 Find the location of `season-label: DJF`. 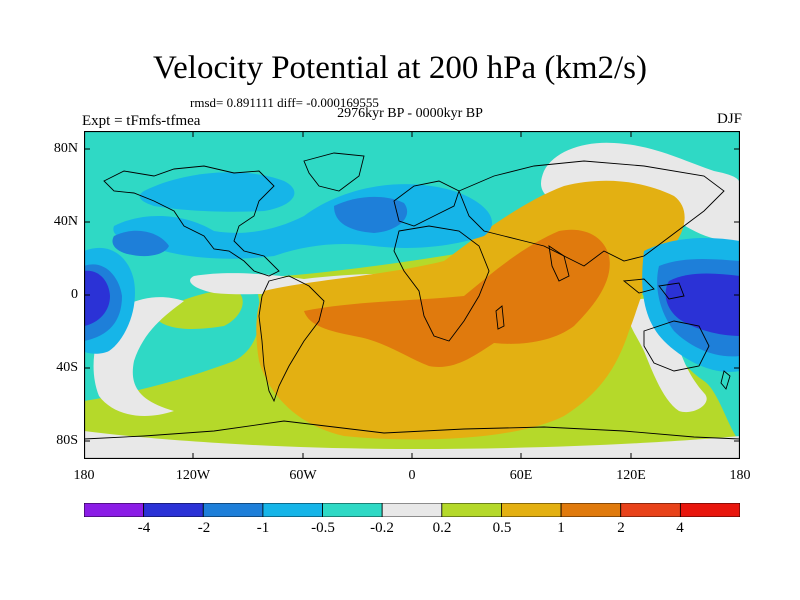

season-label: DJF is located at coordinates (729, 119).